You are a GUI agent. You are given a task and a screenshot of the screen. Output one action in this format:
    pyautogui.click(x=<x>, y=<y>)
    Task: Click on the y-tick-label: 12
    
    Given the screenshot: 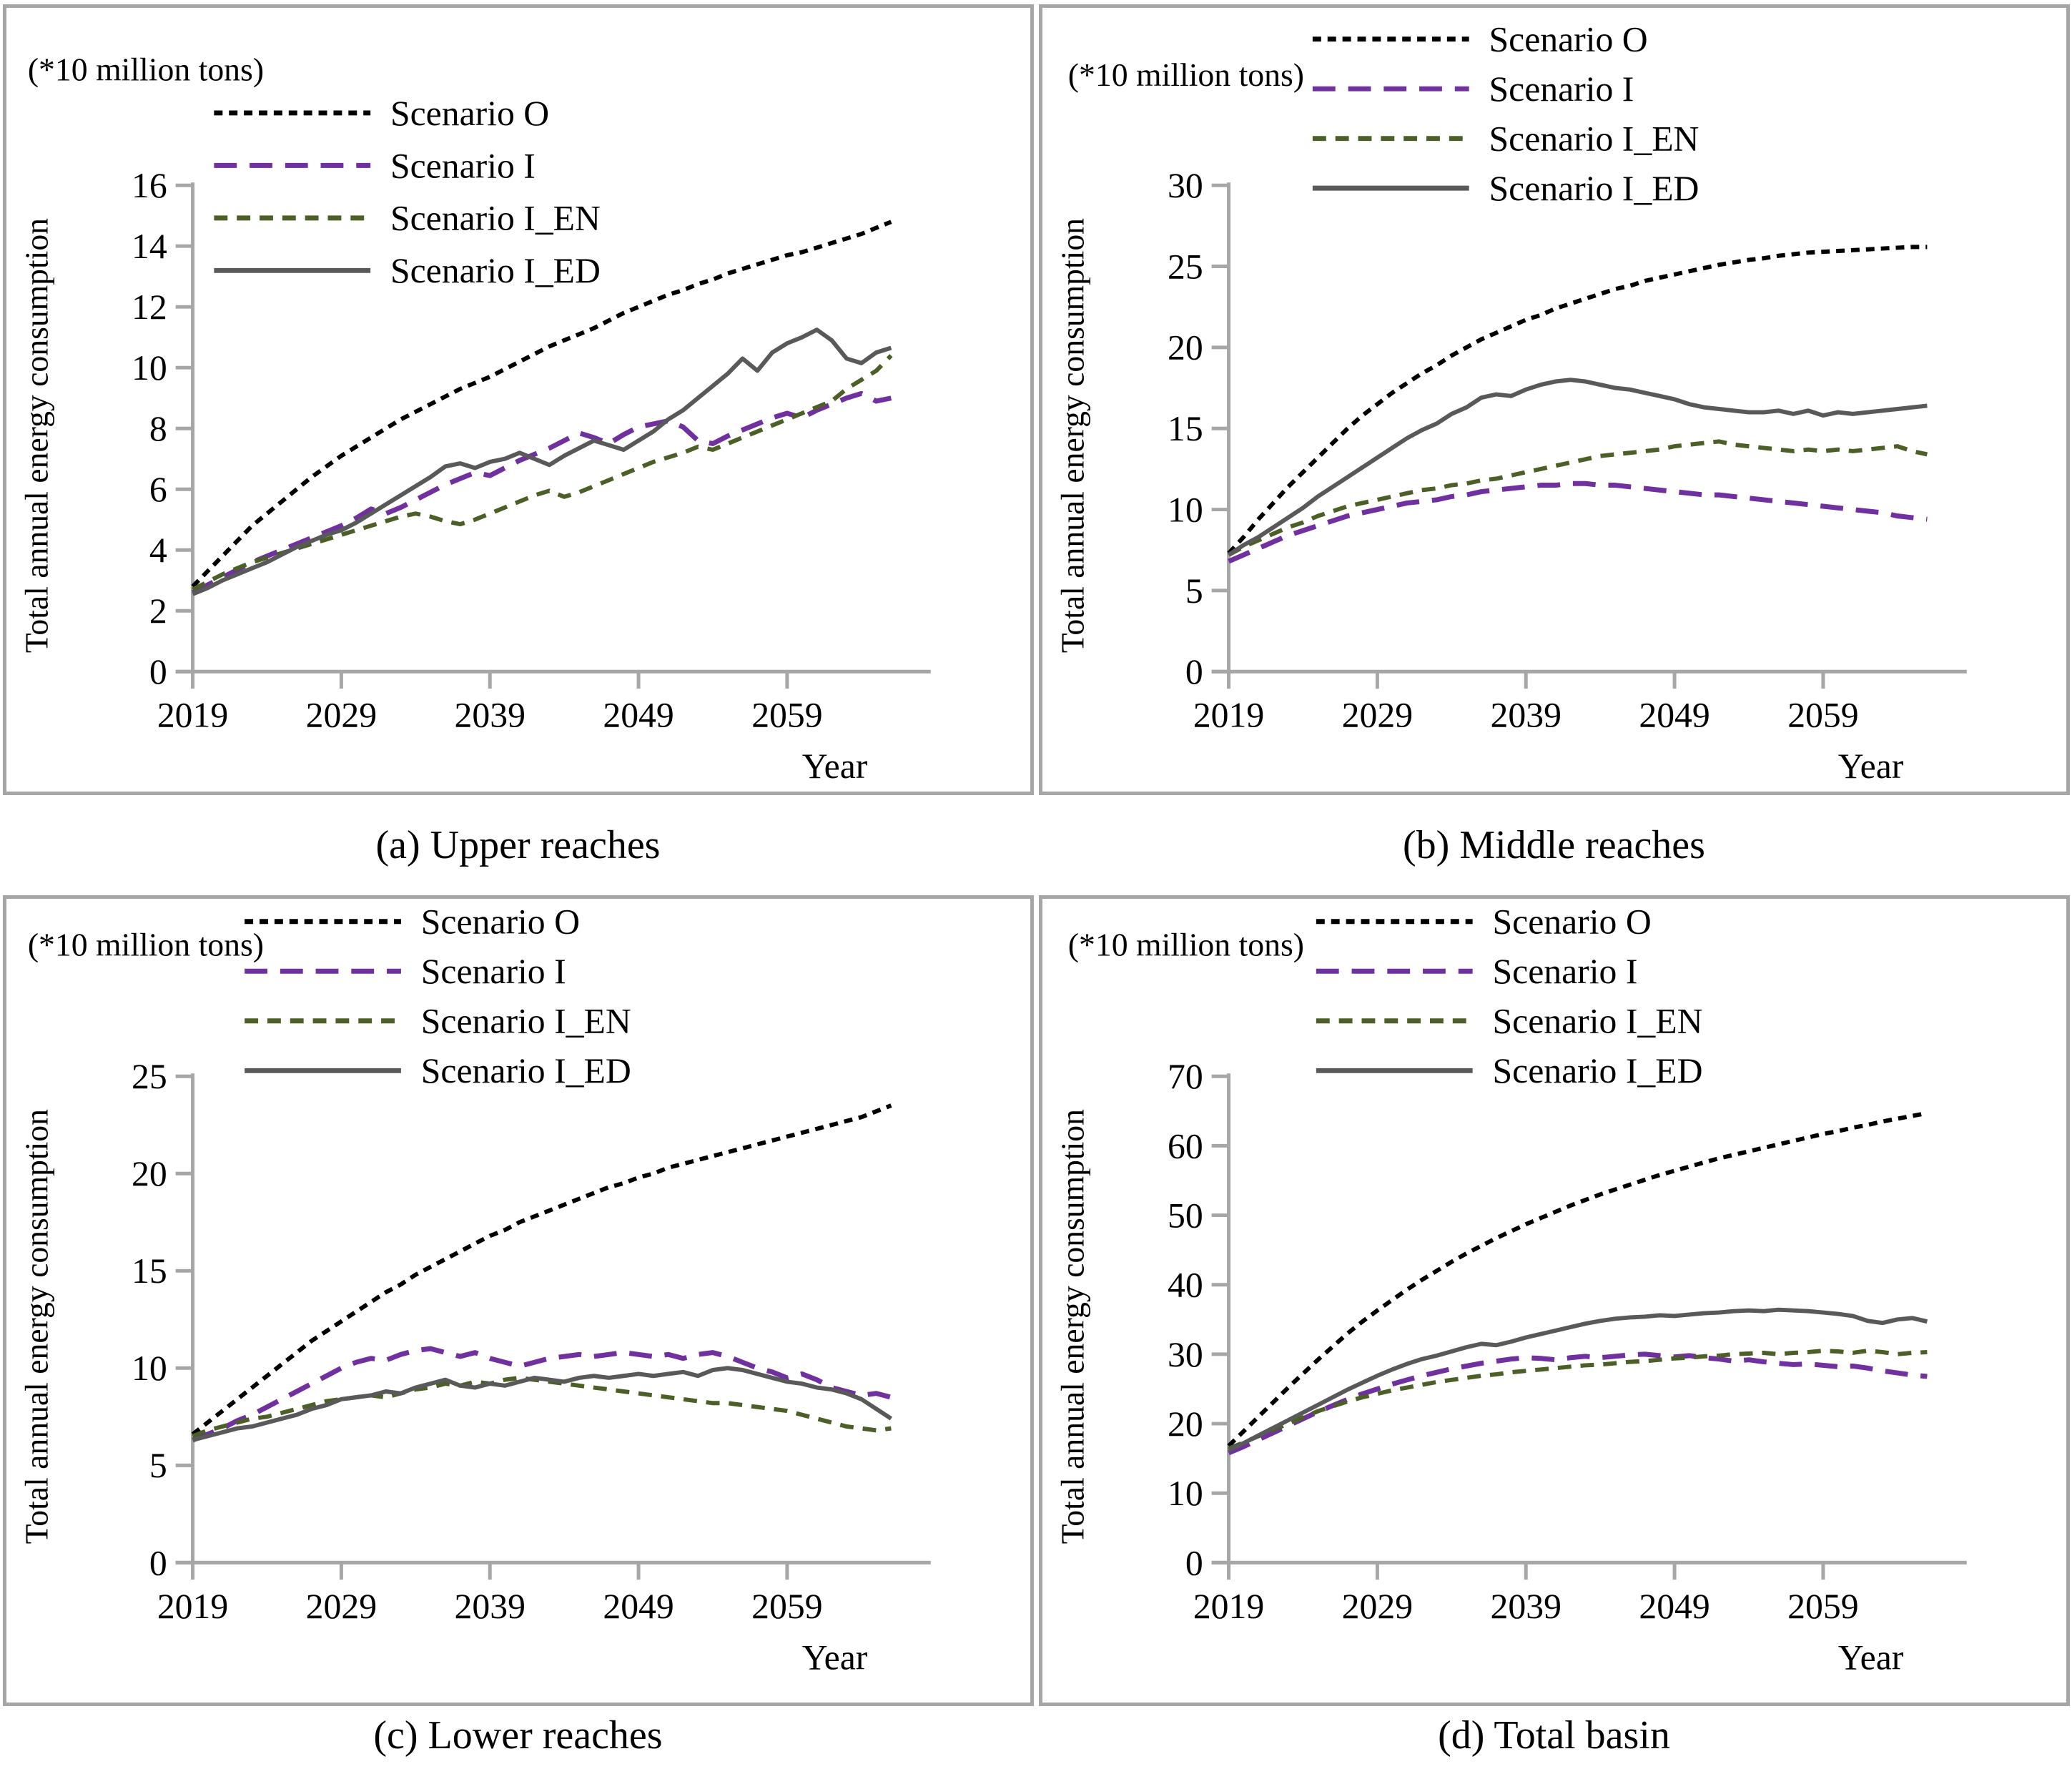 What is the action you would take?
    pyautogui.click(x=149, y=307)
    